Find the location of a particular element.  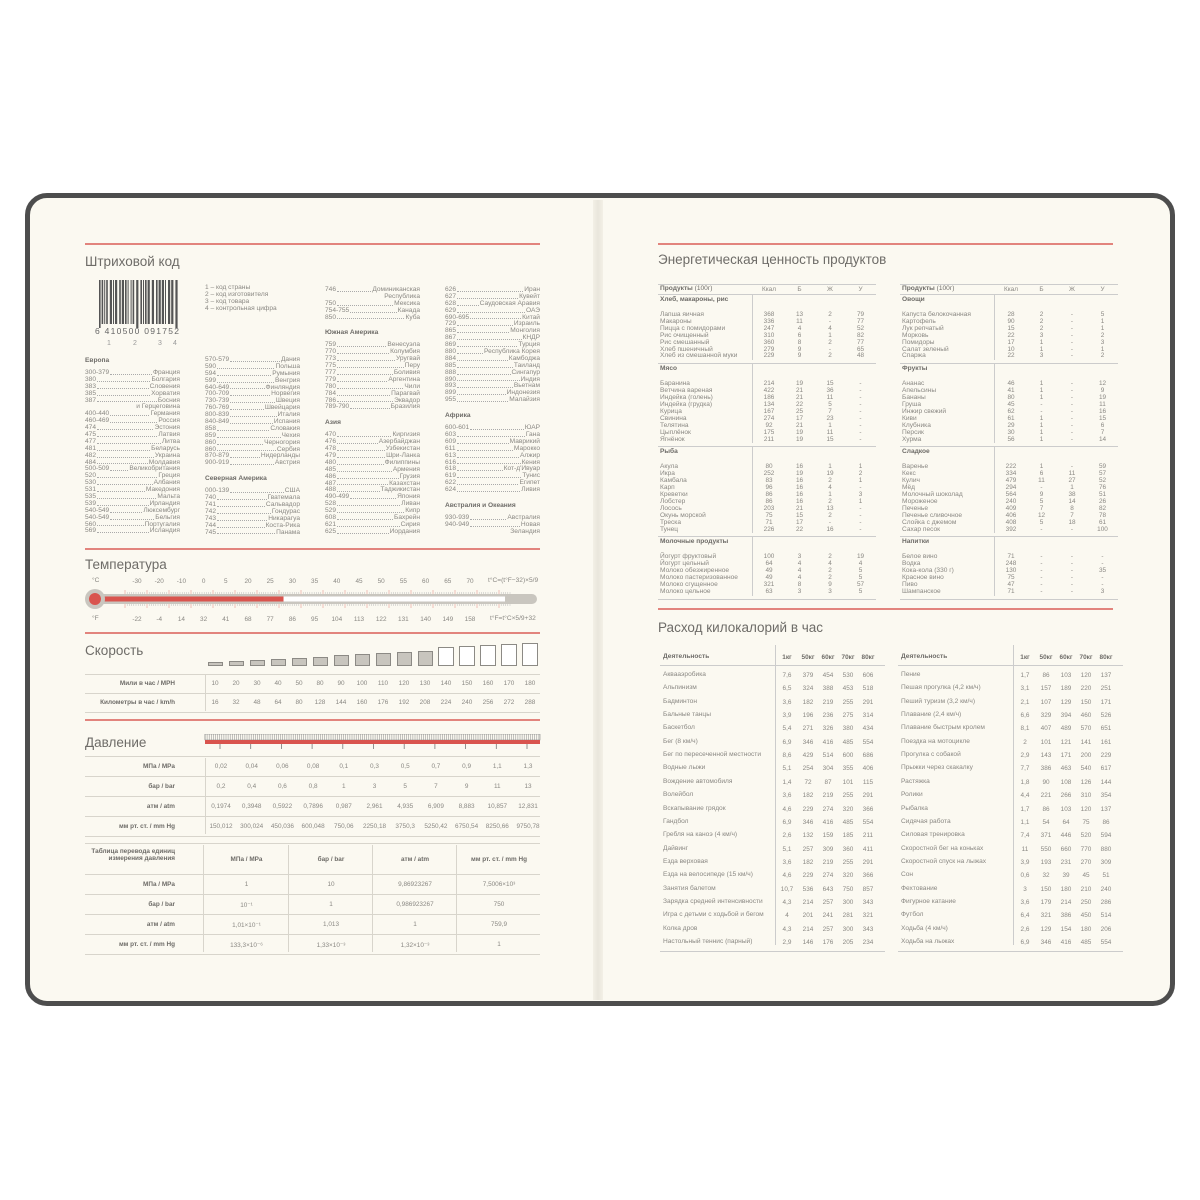

calorie-value: 180 is located at coordinates (1086, 929).